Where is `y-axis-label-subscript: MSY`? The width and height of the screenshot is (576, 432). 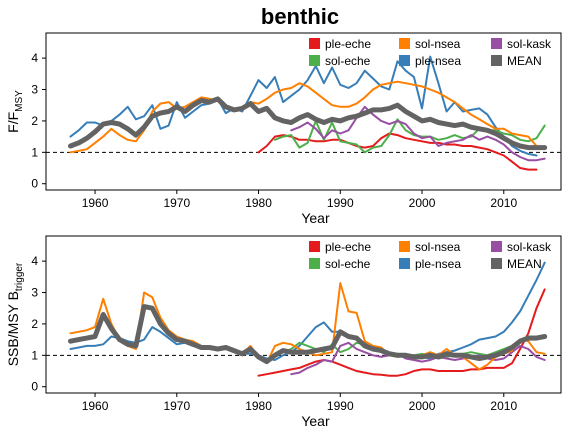
y-axis-label-subscript: MSY is located at coordinates (19, 101).